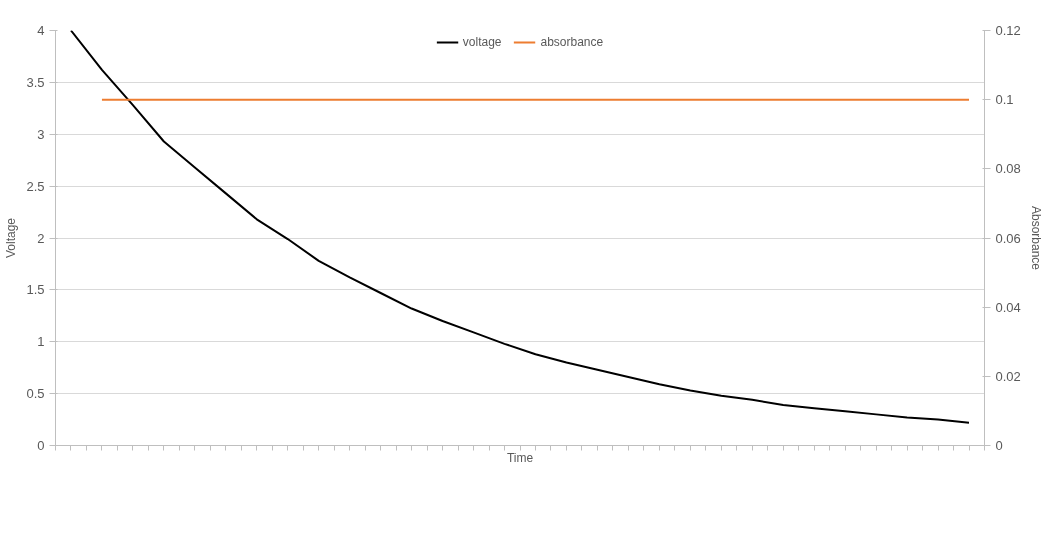 This screenshot has height=540, width=1045. I want to click on y2-tick-label: 0.06, so click(1008, 238).